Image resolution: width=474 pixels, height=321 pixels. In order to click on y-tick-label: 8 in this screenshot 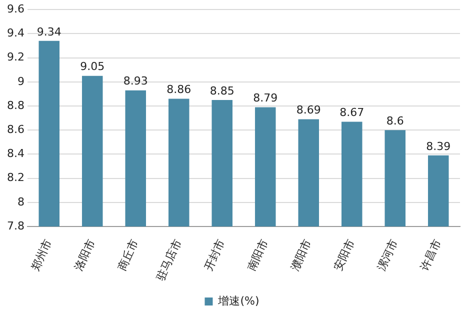, I will do `click(20, 201)`.